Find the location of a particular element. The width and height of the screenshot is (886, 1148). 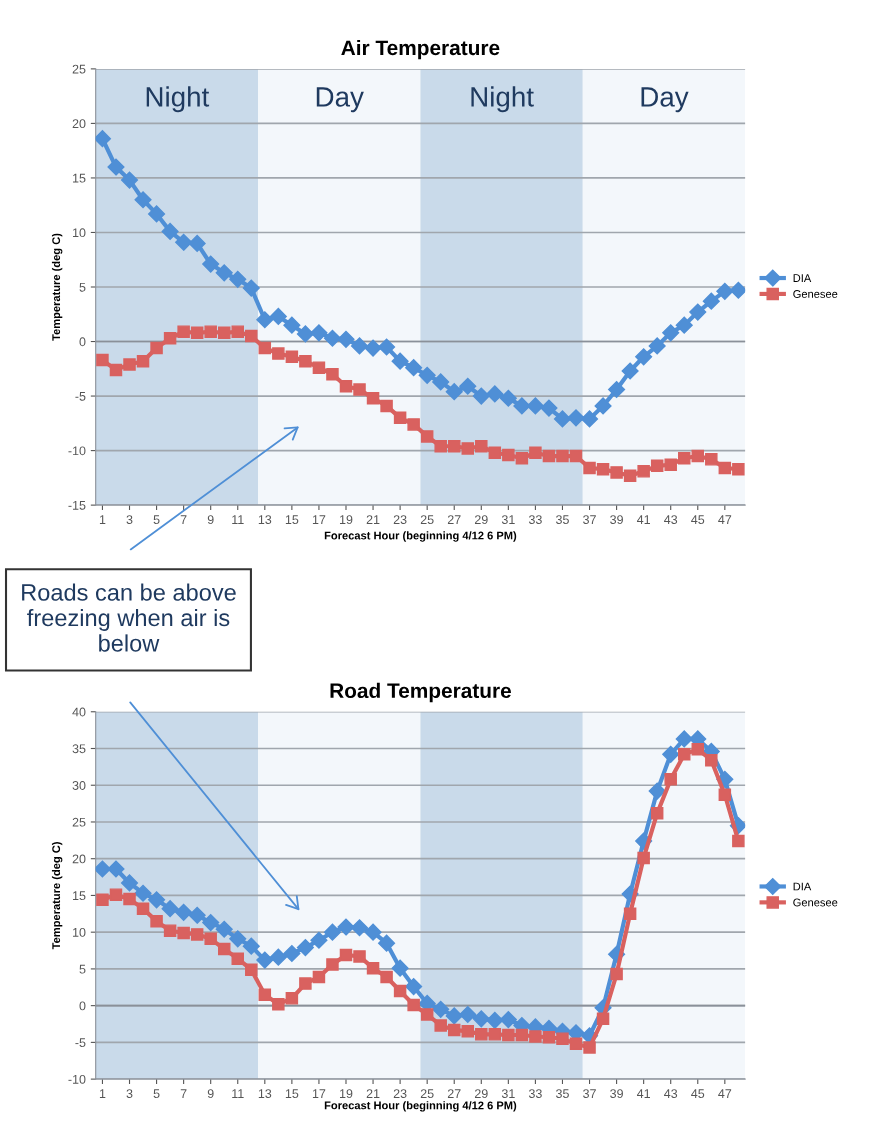

y-tick-label: 35 is located at coordinates (79, 749).